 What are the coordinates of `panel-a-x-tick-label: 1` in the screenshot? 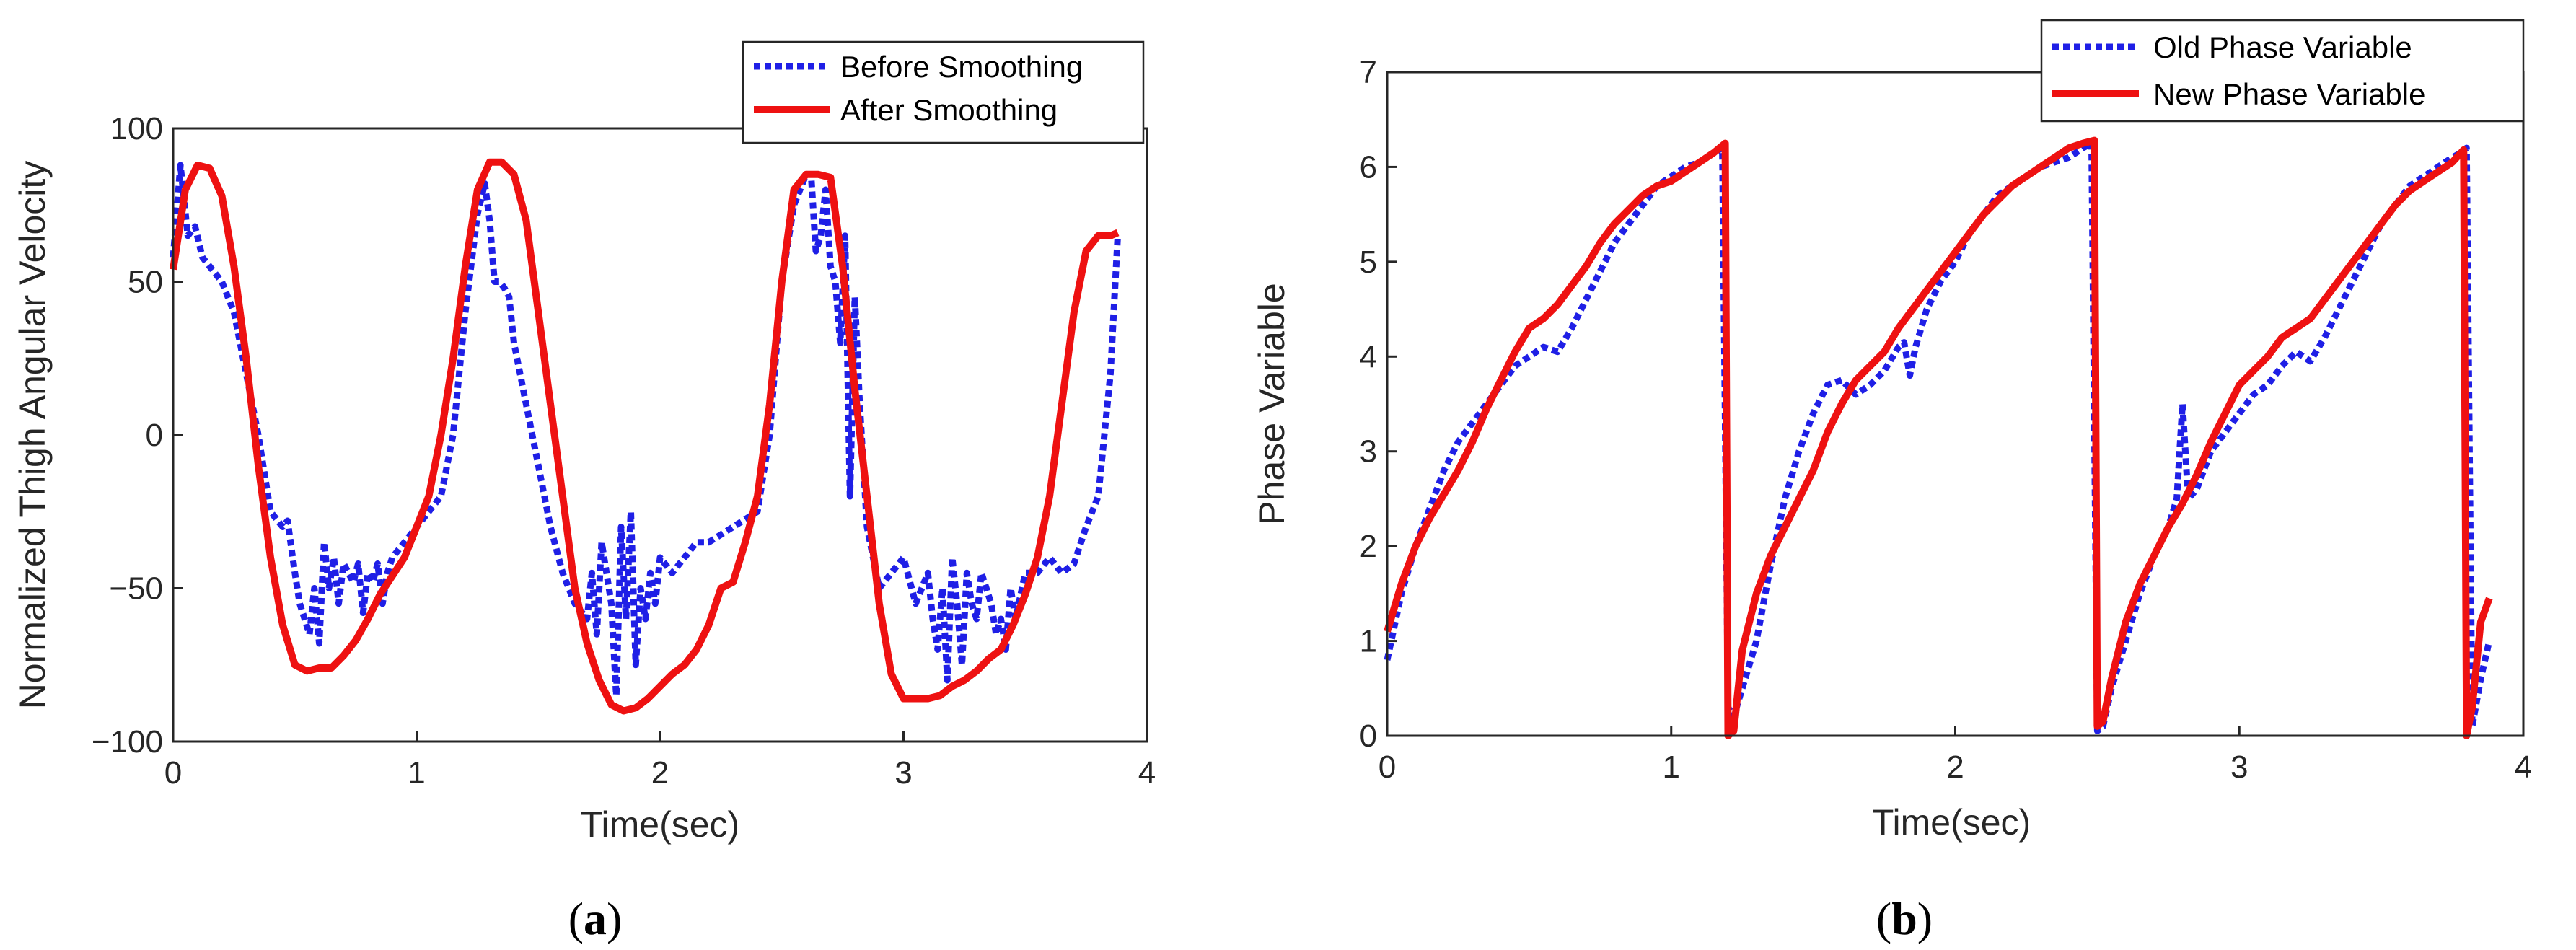 It's located at (416, 773).